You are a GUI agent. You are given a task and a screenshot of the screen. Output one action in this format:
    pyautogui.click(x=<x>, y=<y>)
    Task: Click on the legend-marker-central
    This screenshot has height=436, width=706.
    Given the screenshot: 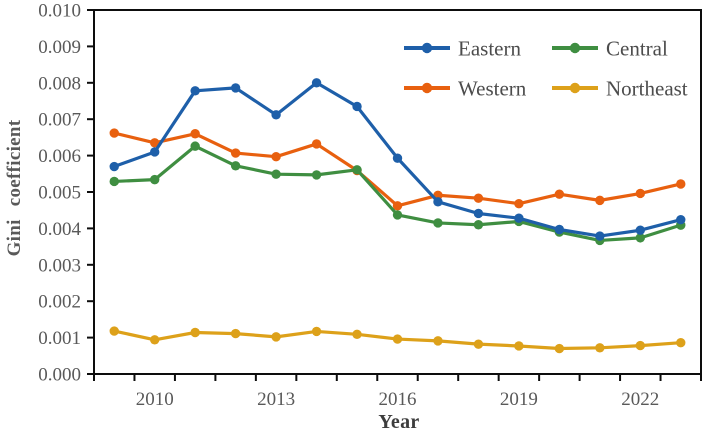 What is the action you would take?
    pyautogui.click(x=575, y=48)
    